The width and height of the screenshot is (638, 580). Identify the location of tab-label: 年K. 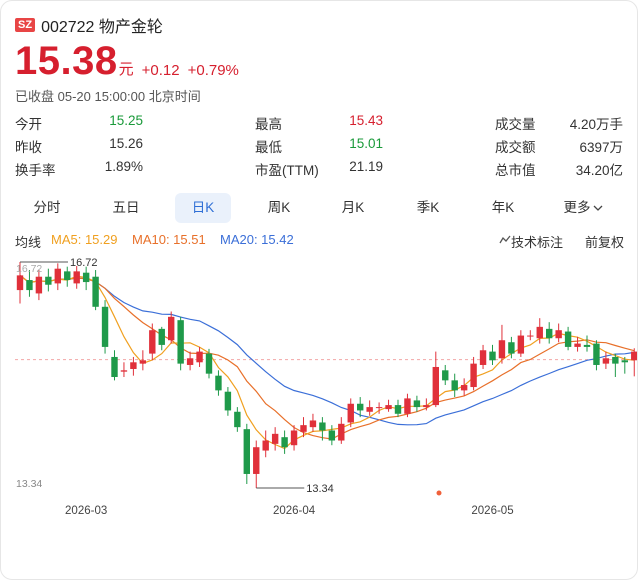
(503, 207).